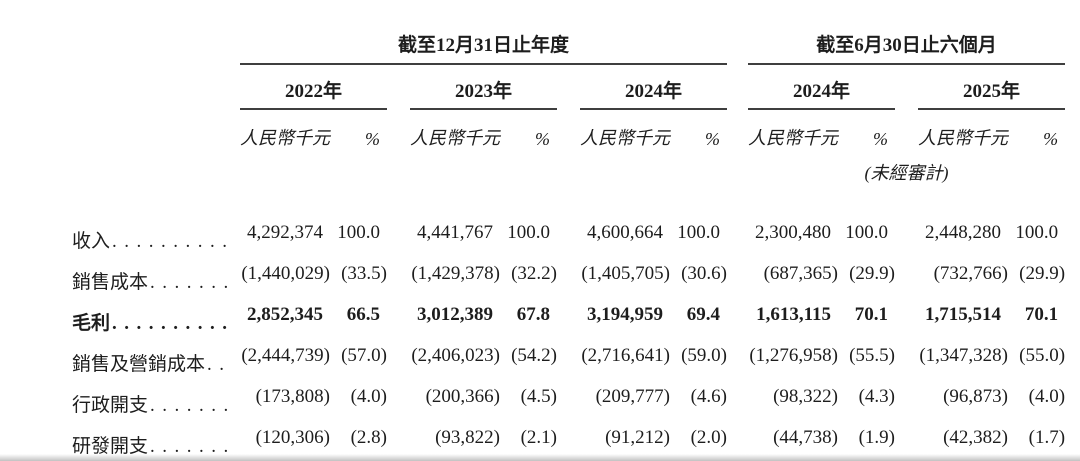 This screenshot has width=1080, height=461. Describe the element at coordinates (801, 273) in the screenshot. I see `value-cell: (687,365)` at that location.